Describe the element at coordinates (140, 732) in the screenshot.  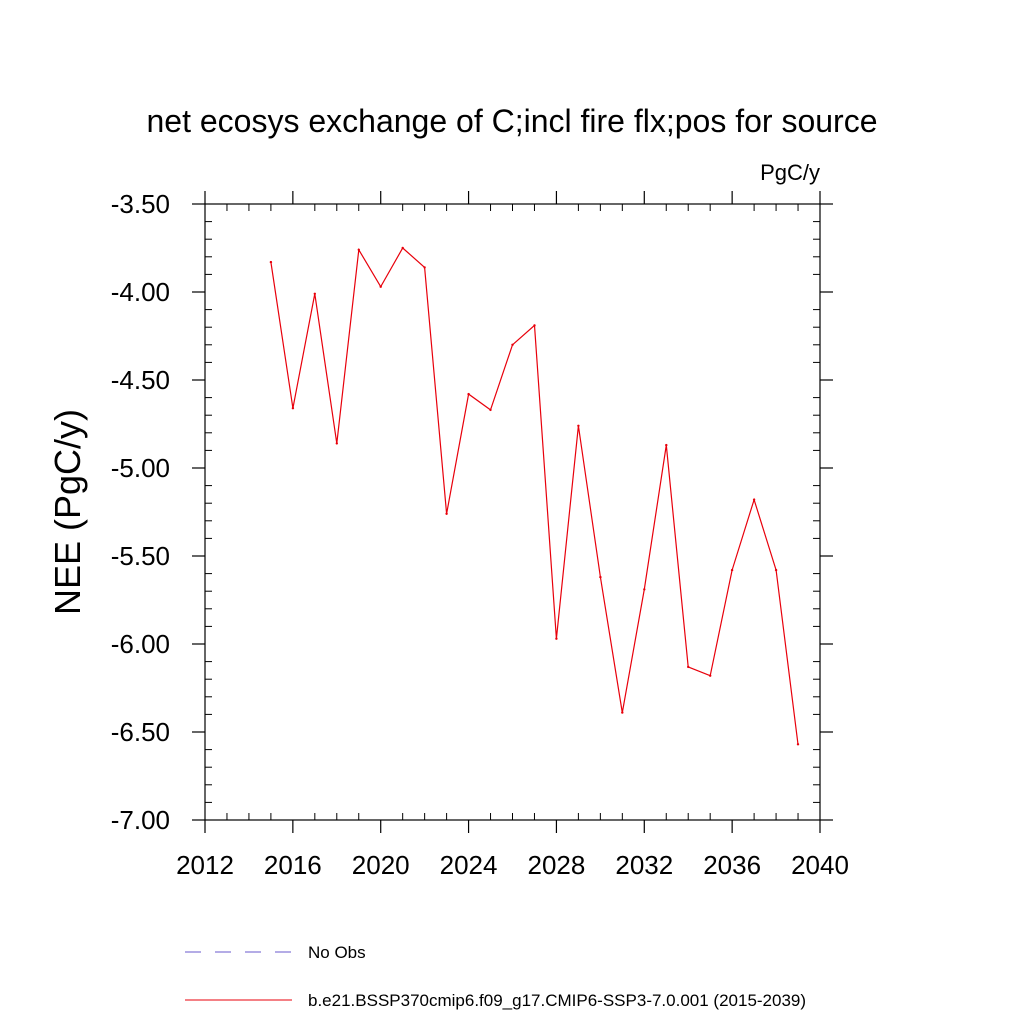
I see `y-tick-label: -6.50` at that location.